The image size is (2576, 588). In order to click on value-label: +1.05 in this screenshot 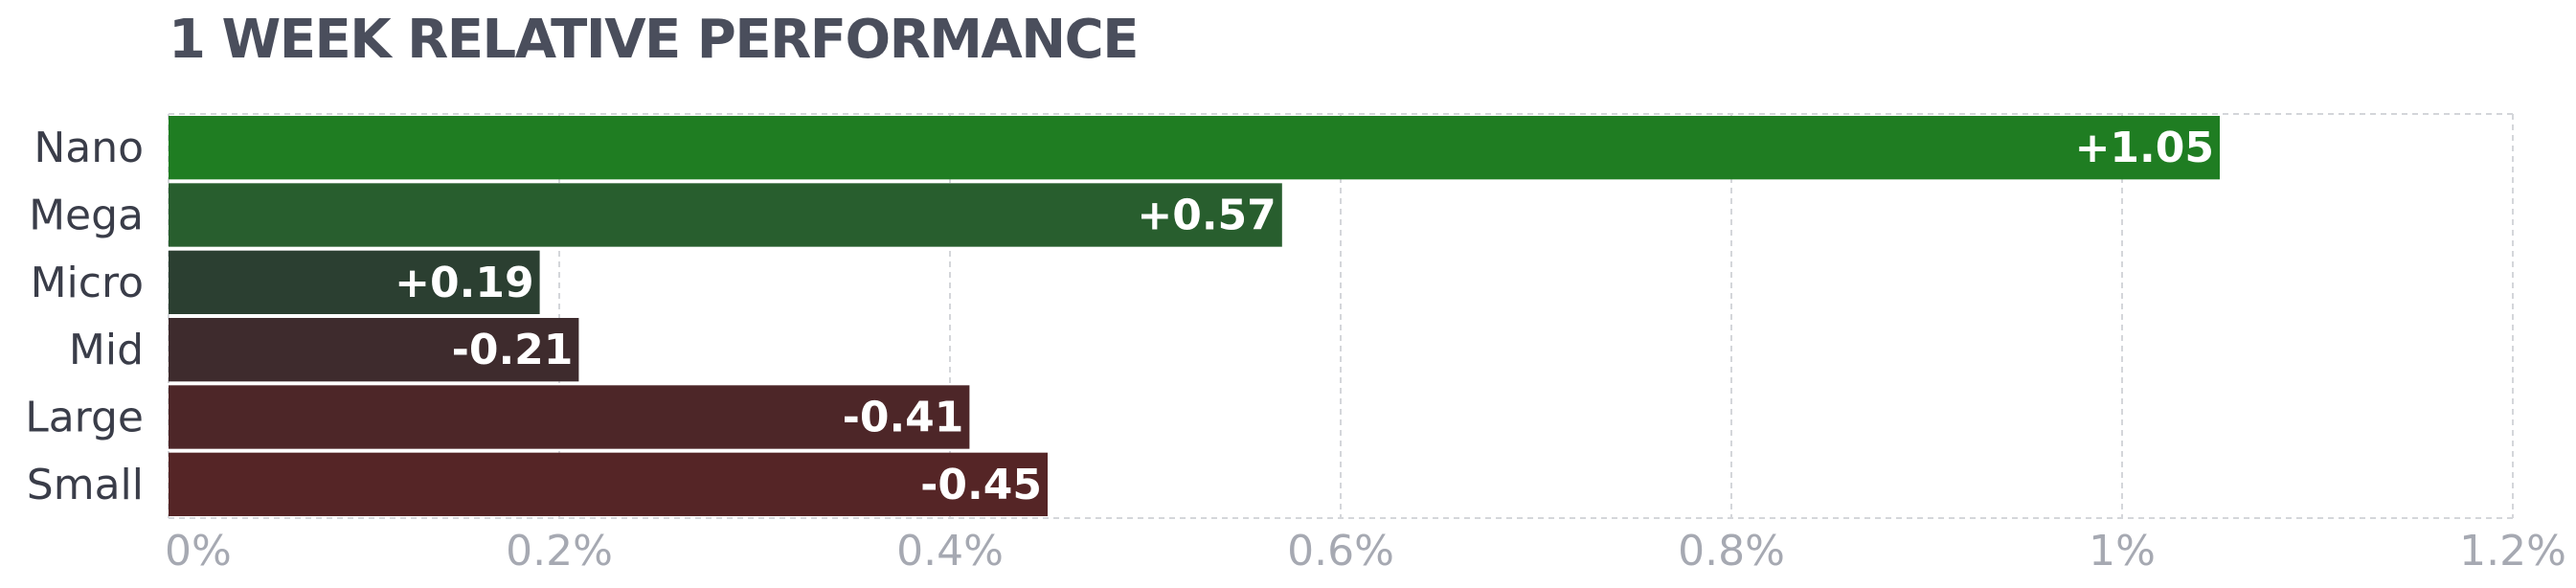, I will do `click(2144, 148)`.